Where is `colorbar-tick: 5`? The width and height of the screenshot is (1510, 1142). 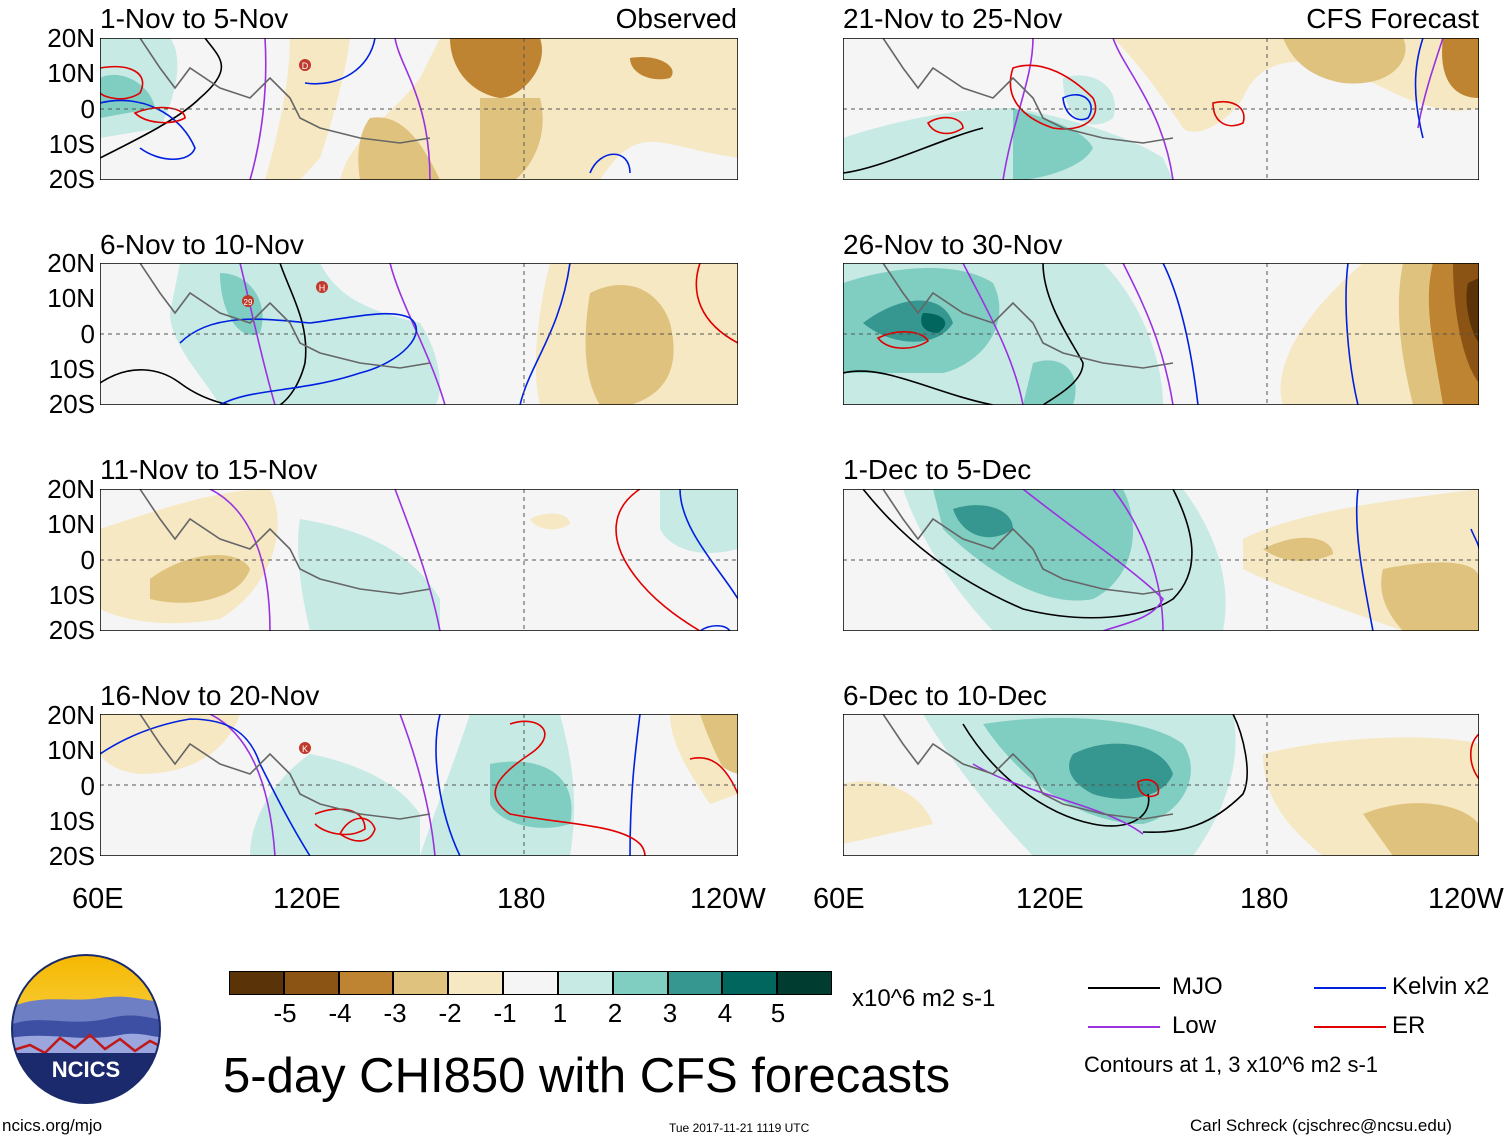 colorbar-tick: 5 is located at coordinates (778, 1013).